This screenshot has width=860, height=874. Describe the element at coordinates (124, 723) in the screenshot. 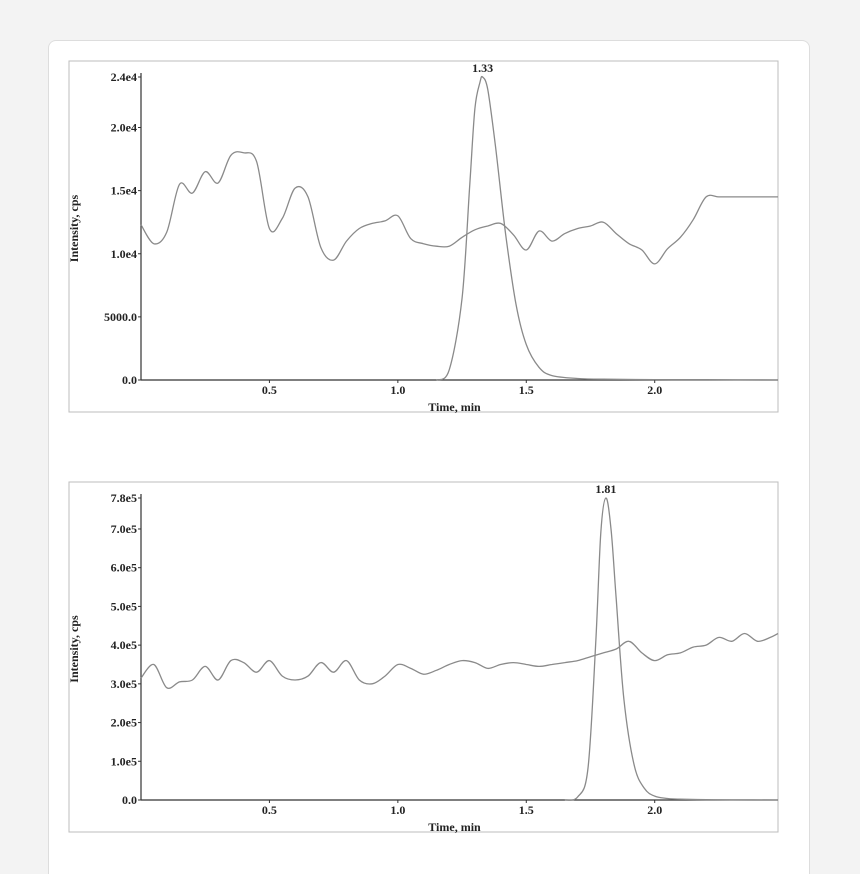

I see `y-tick-label: 2.0e5` at that location.